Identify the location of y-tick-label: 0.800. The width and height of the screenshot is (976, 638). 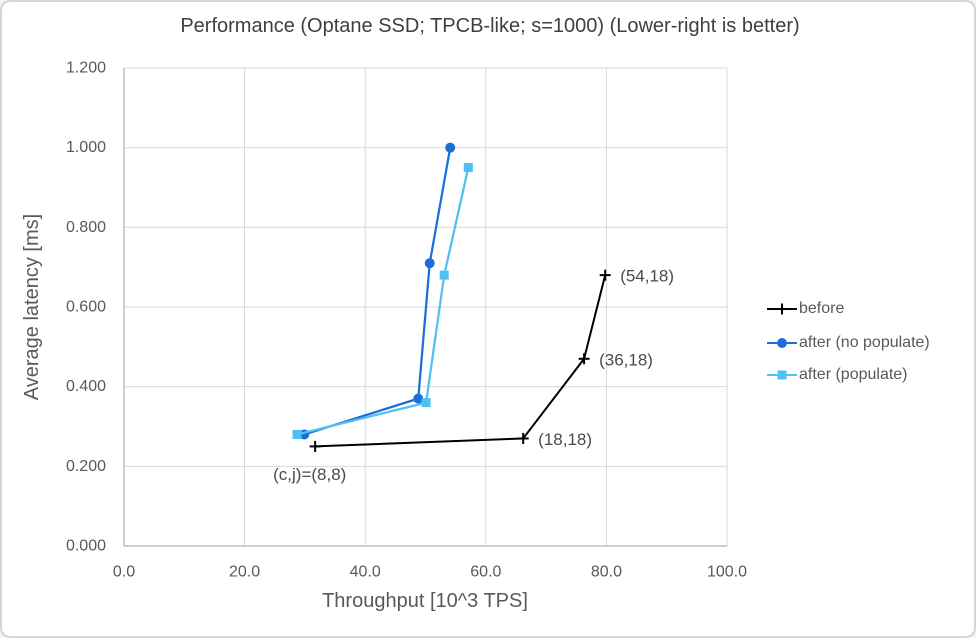
(86, 227).